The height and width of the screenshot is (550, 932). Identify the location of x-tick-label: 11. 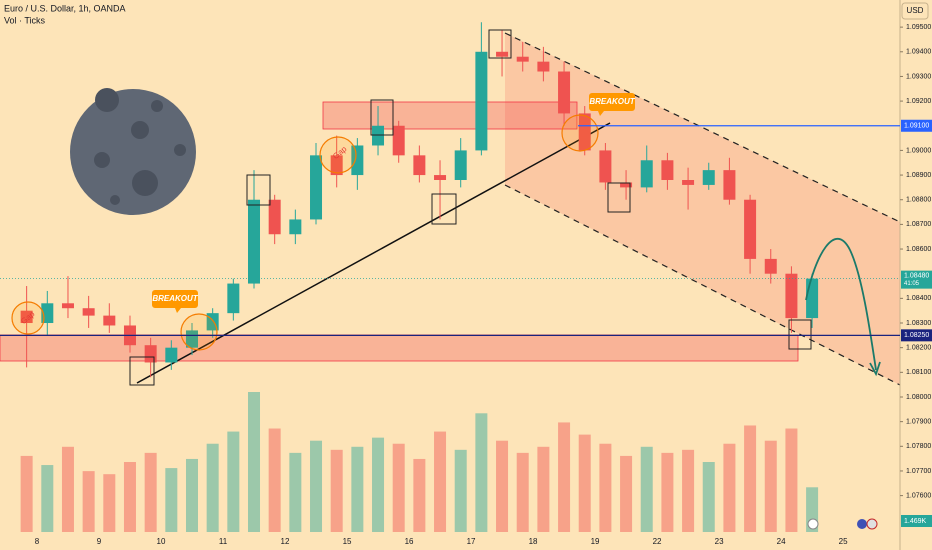
(223, 541).